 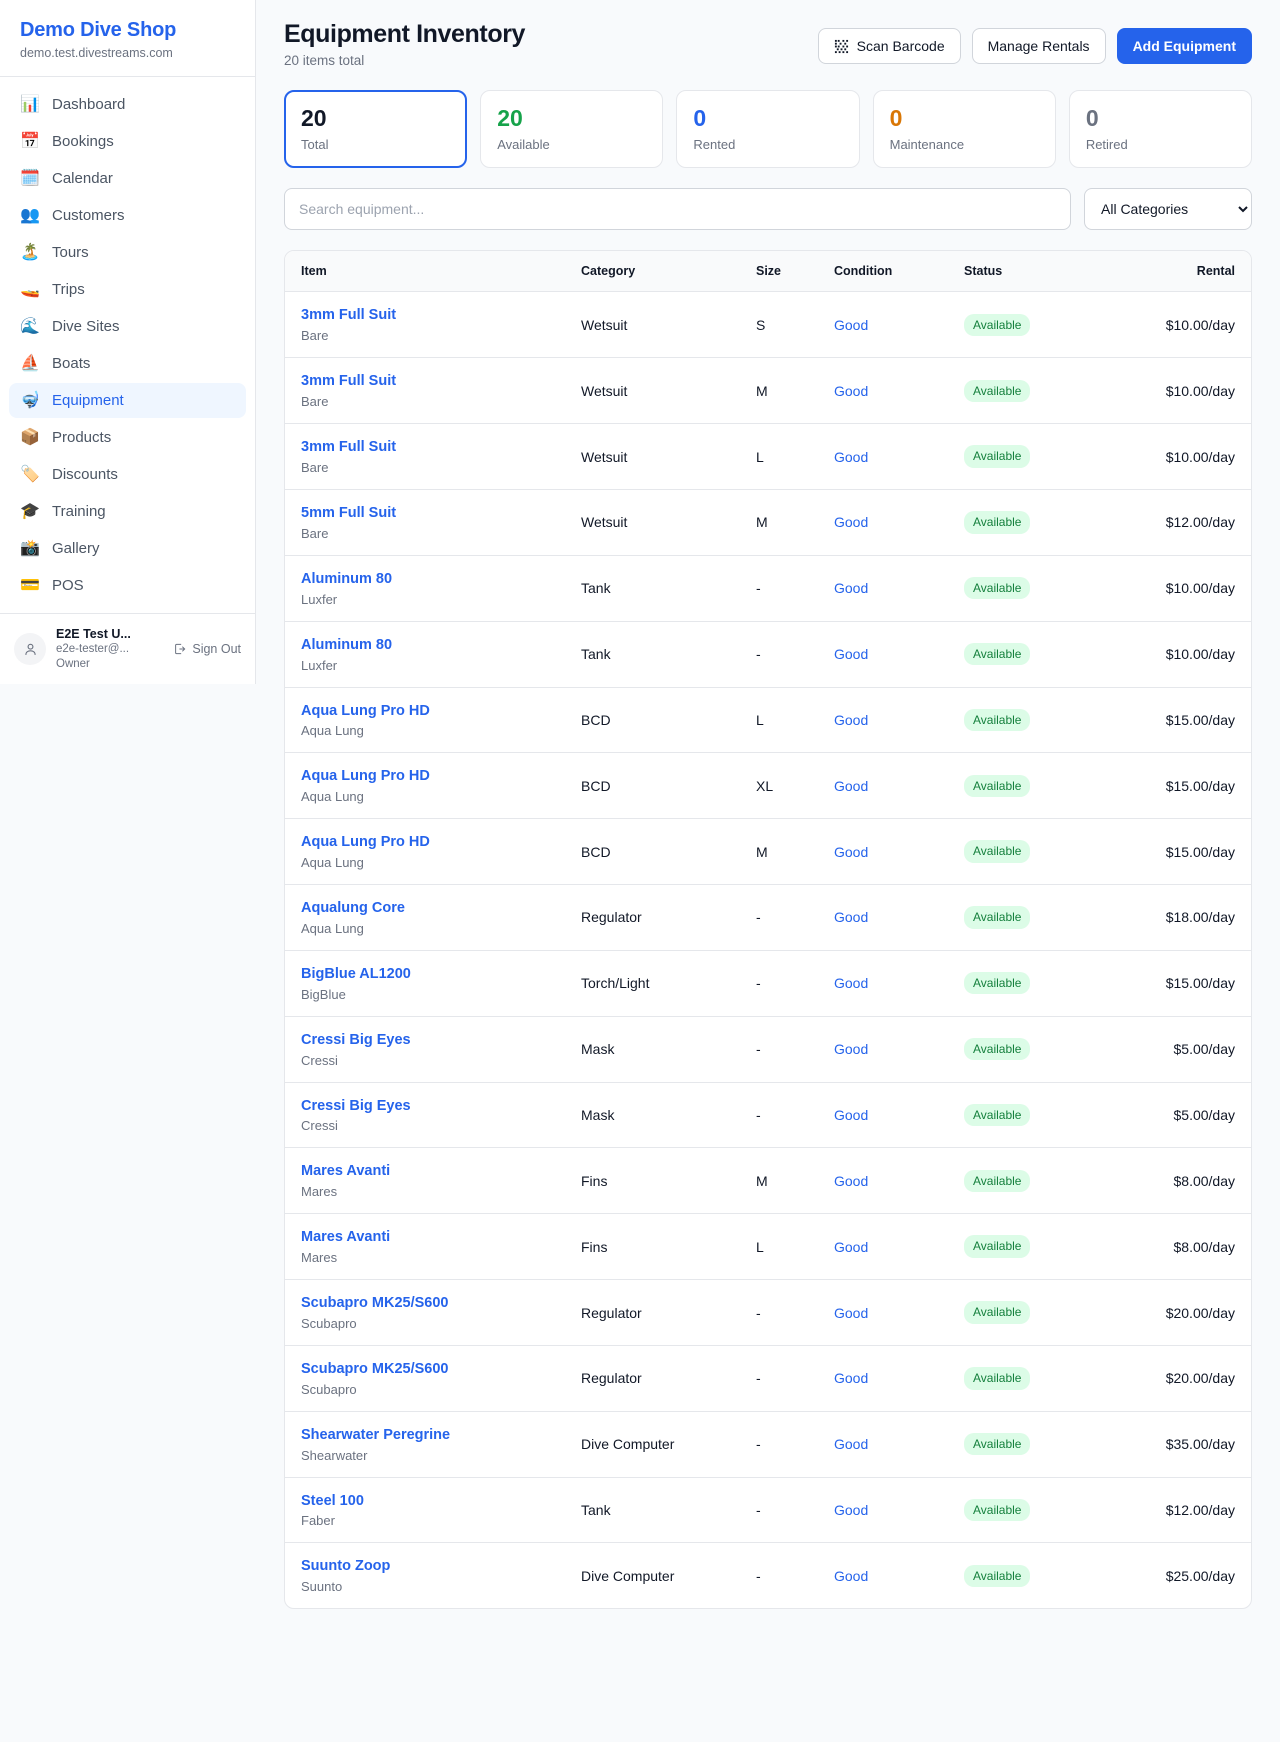 I want to click on stat-card-available: 20 Available, so click(x=572, y=129).